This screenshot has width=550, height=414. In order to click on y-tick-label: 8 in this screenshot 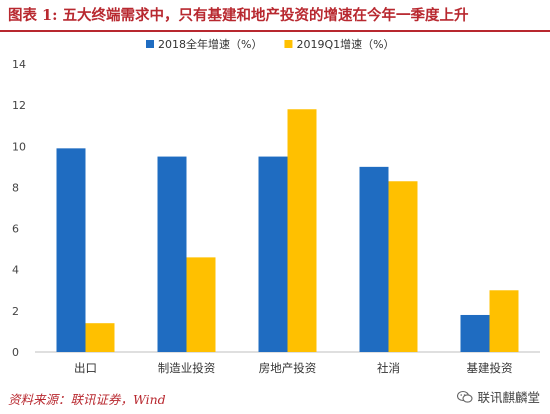, I will do `click(15, 187)`.